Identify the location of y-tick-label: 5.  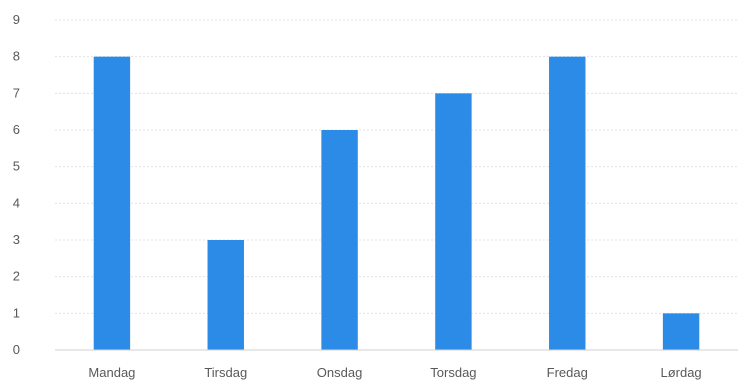
(16, 166).